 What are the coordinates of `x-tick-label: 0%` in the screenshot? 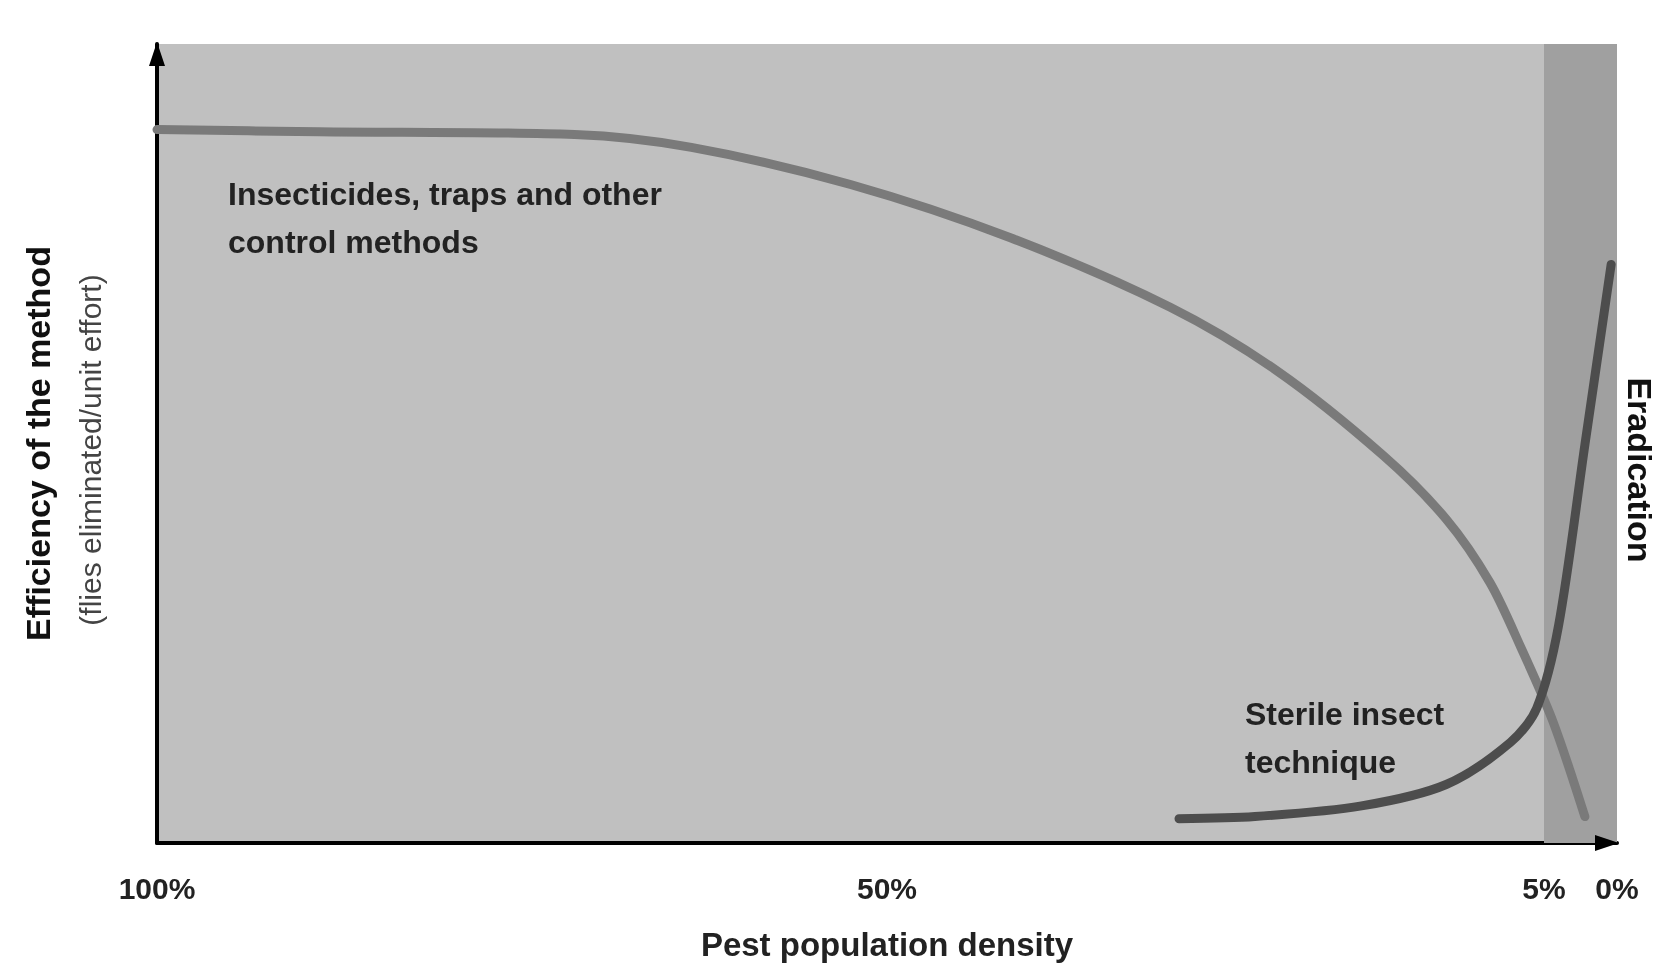 It's located at (1617, 888).